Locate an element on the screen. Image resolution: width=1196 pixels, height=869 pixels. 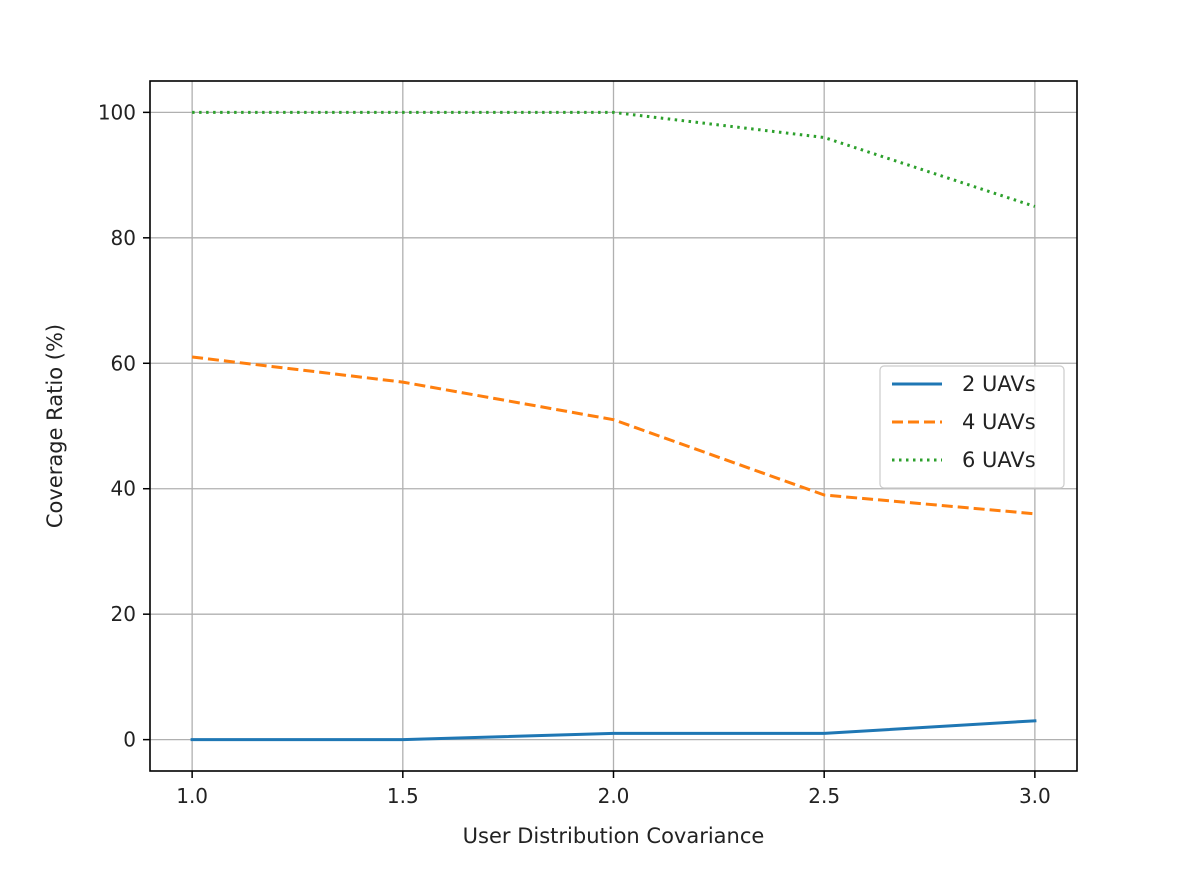
legend-box is located at coordinates (972, 427).